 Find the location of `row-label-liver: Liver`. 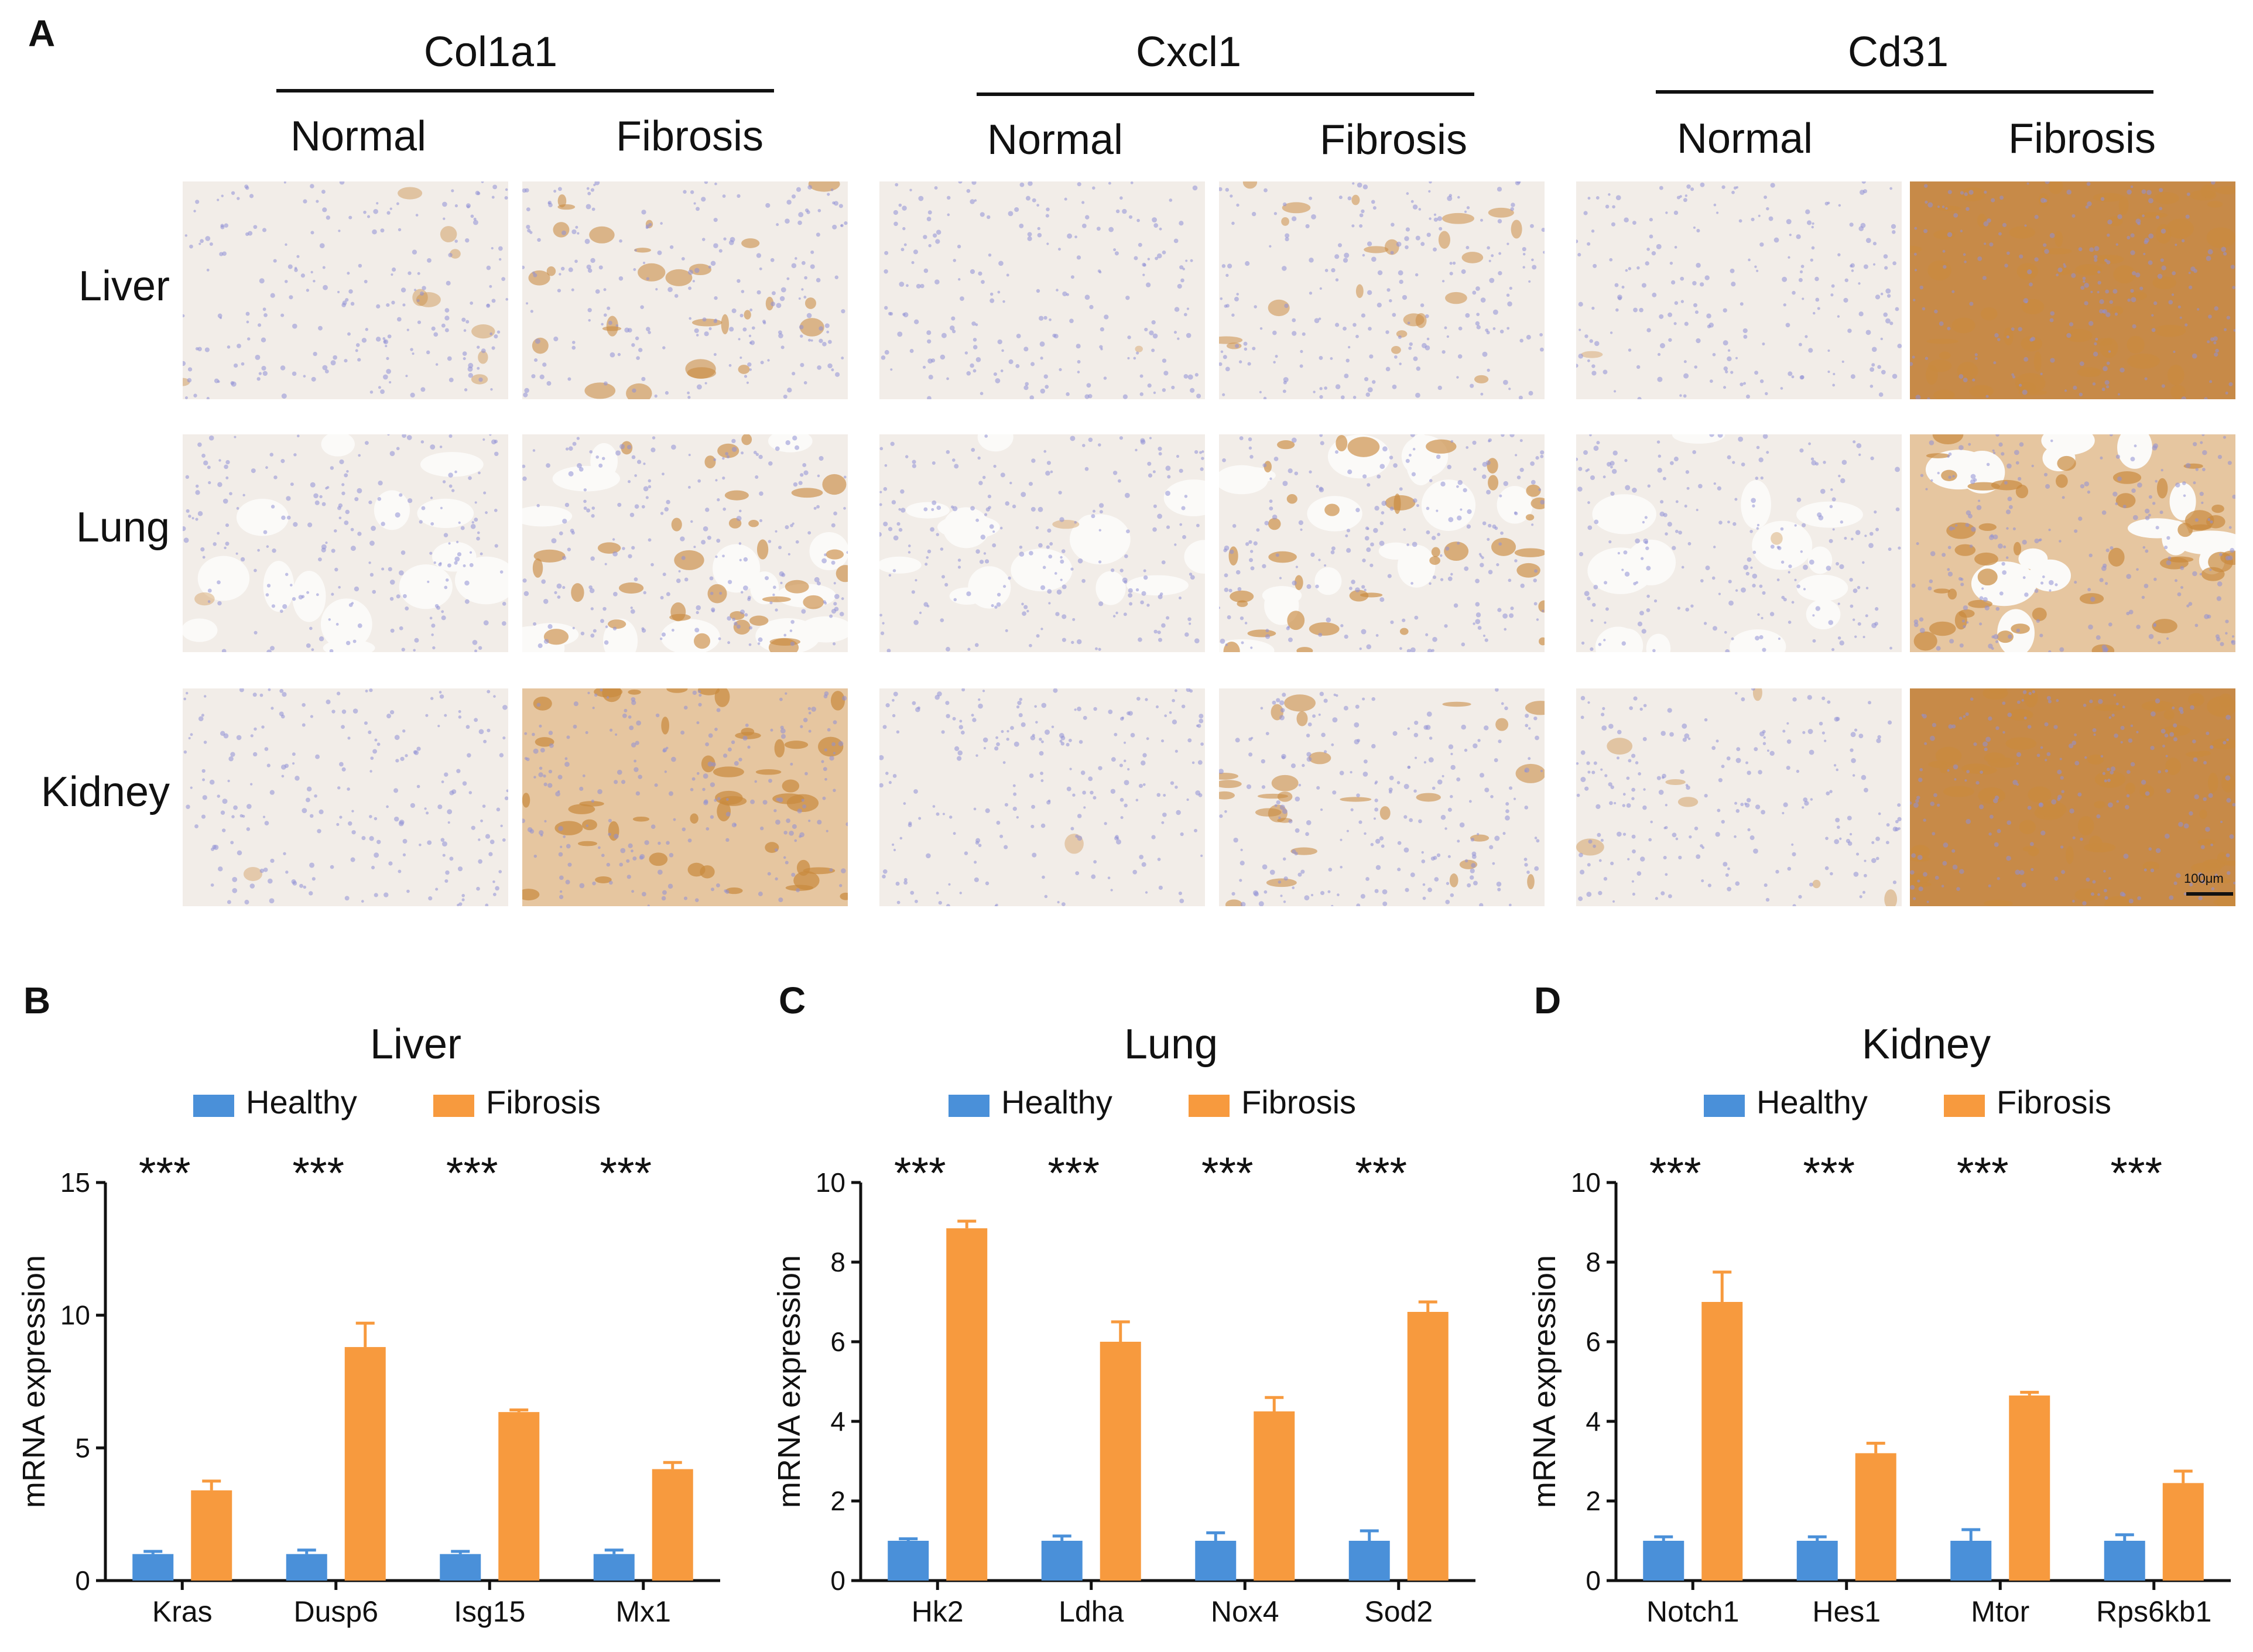

row-label-liver: Liver is located at coordinates (124, 286).